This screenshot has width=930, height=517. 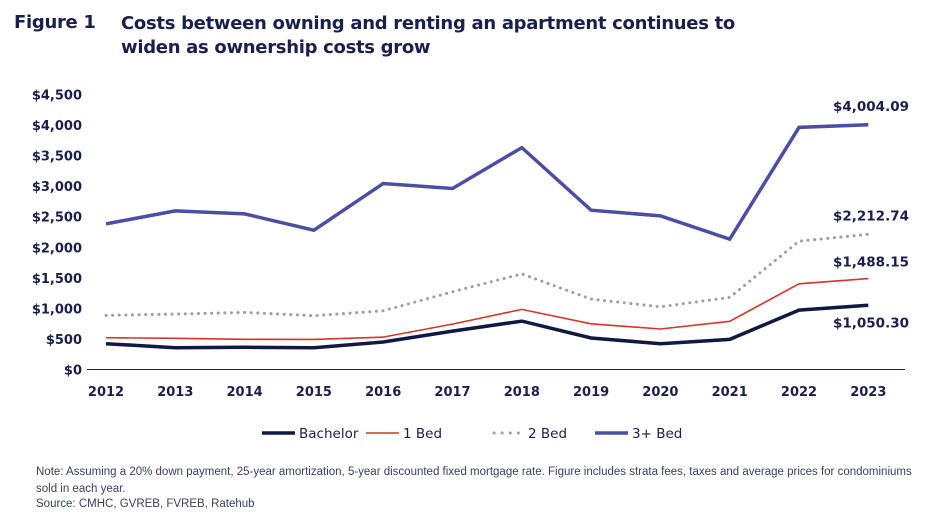 What do you see at coordinates (522, 392) in the screenshot?
I see `x-tick-label: 2018` at bounding box center [522, 392].